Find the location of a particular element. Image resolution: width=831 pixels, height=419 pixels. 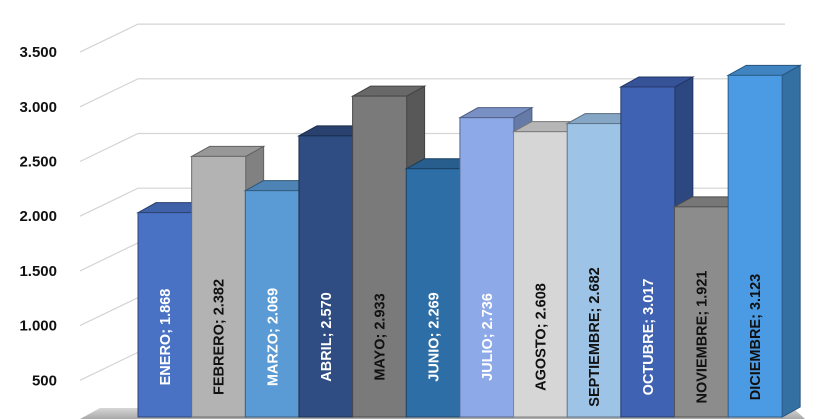

y-tick-label: 2.000 is located at coordinates (38, 216).